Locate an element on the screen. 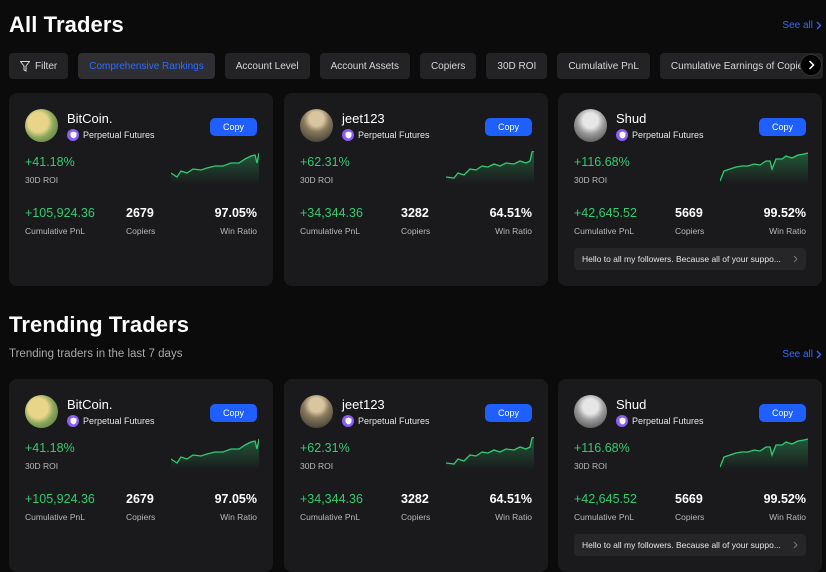 This screenshot has width=826, height=572. win-ratio-value: 64.51% is located at coordinates (510, 213).